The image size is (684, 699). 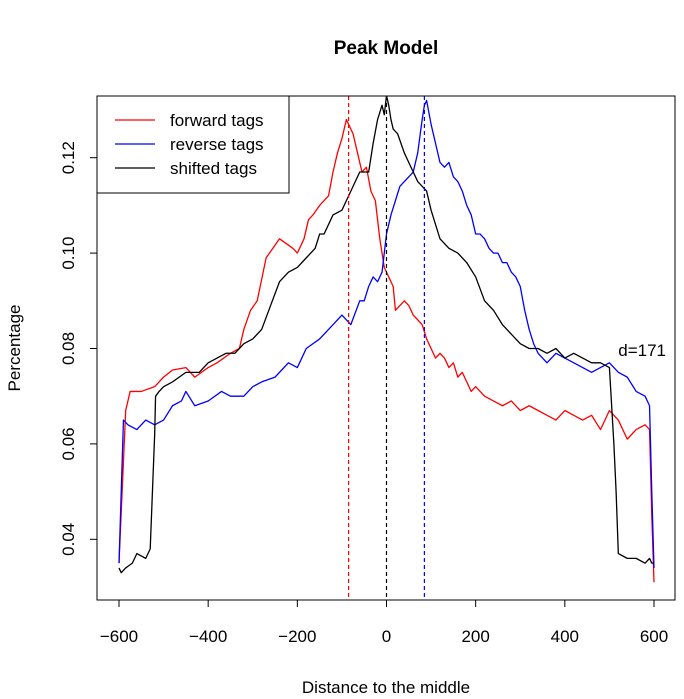 I want to click on legend-entry-0: forward tags, so click(x=217, y=120).